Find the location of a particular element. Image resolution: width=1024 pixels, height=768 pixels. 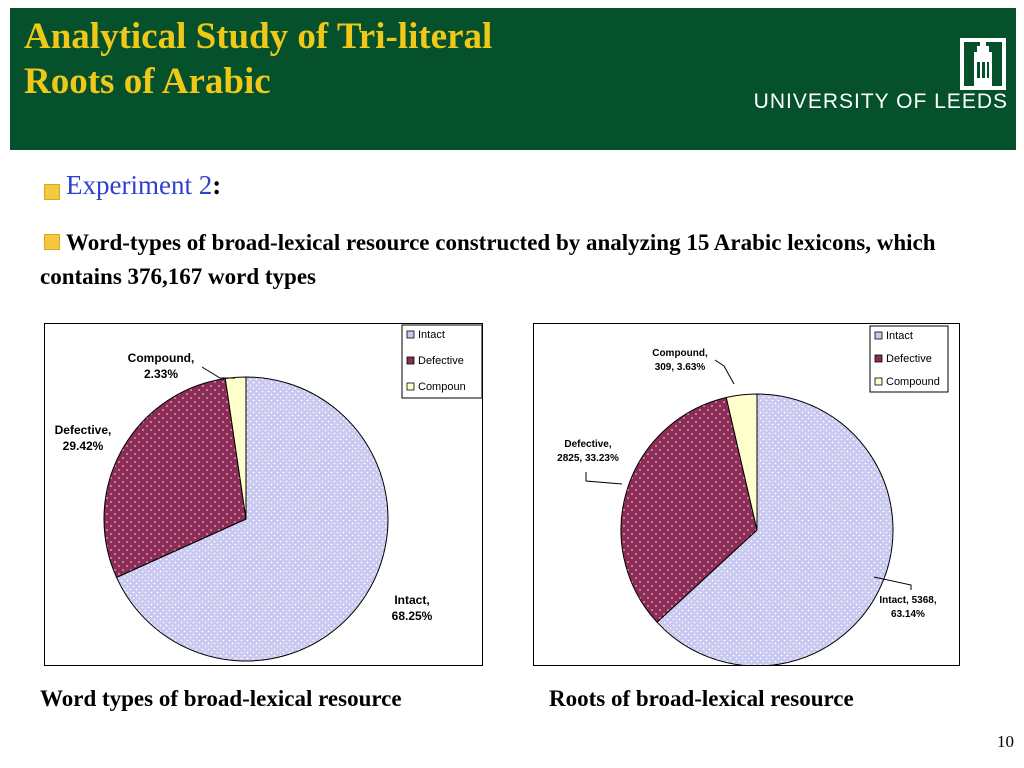

left-chart-caption: Word types of broad-lexical resource is located at coordinates (221, 698).